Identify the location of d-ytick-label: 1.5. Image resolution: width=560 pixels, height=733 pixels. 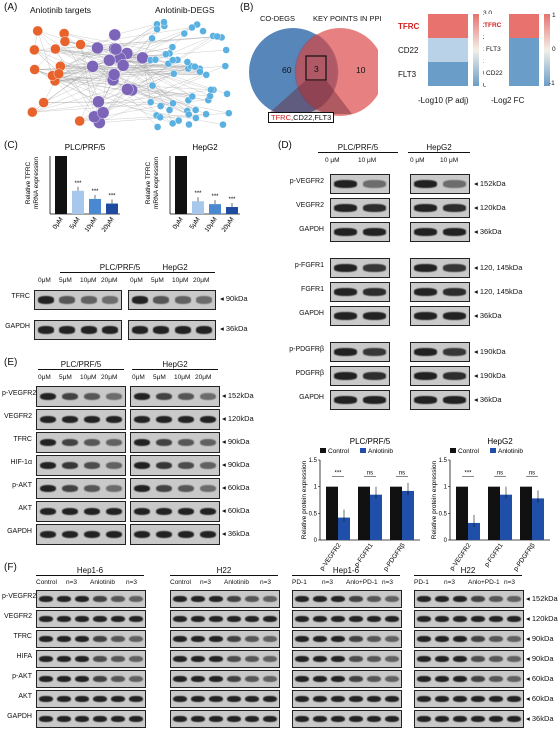
(443, 461).